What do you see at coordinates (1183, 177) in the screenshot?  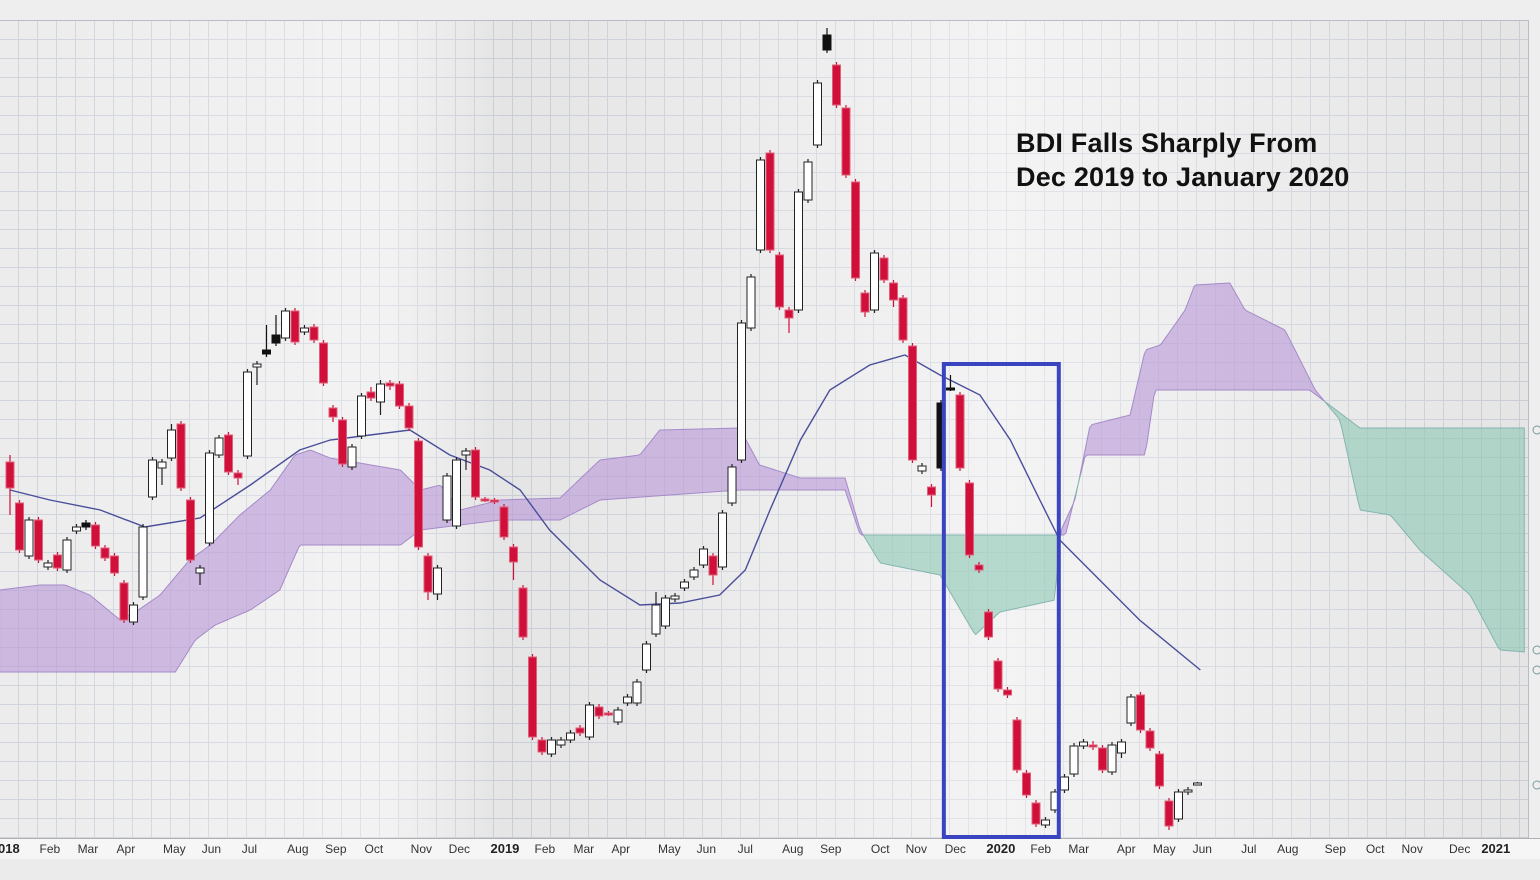 I see `annotation-line-2: Dec 2019 to January 2020` at bounding box center [1183, 177].